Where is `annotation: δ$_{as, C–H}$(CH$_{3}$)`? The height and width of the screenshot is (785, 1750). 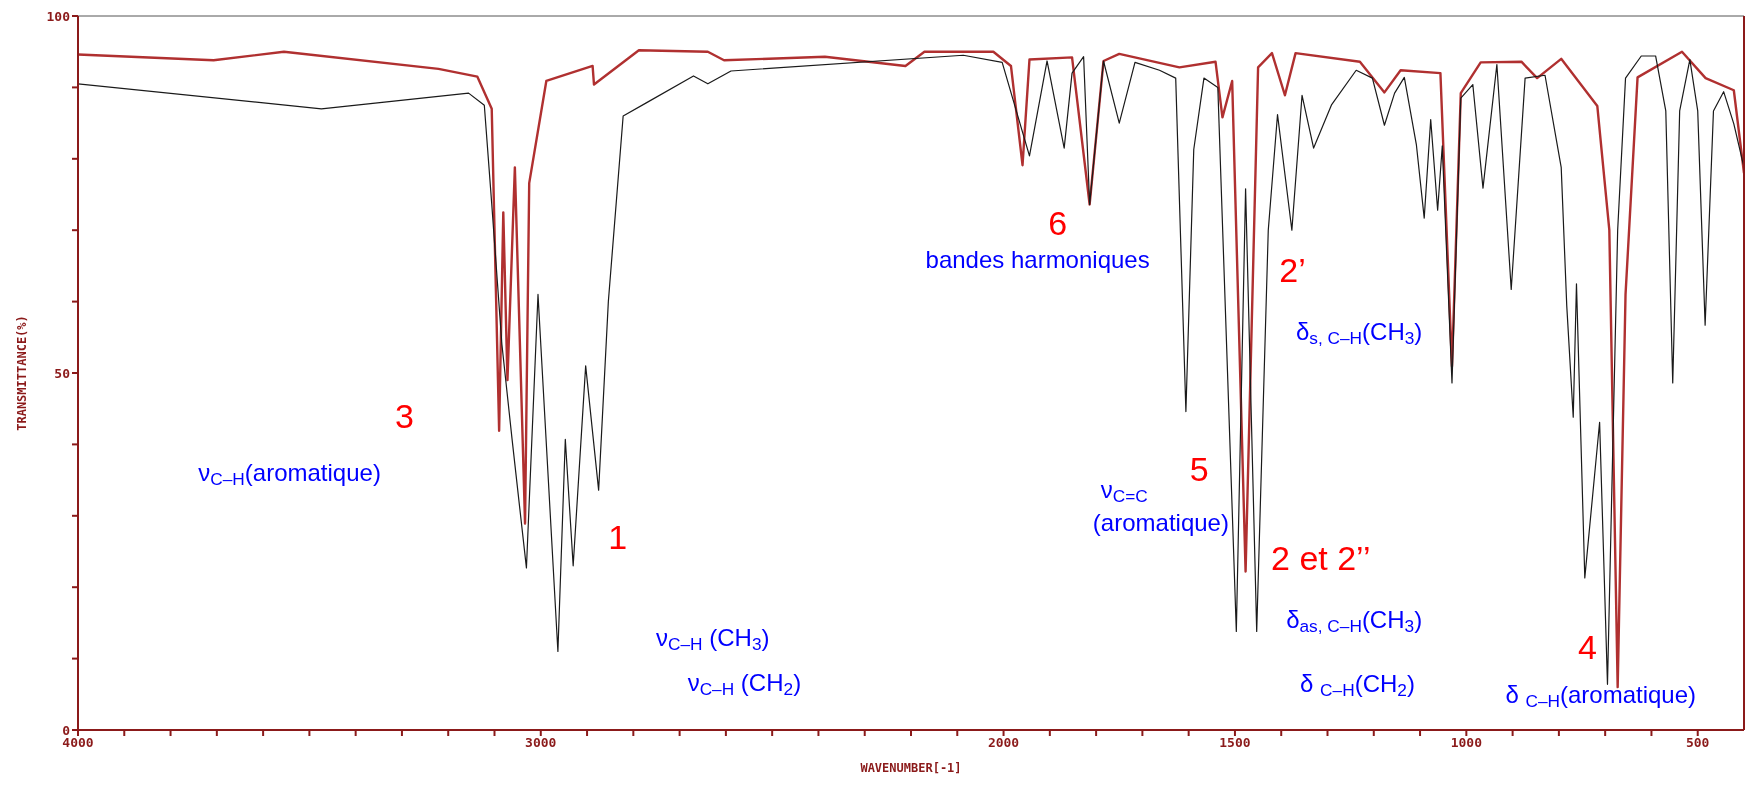 annotation: δ$_{as, C–H}$(CH$_{3}$) is located at coordinates (1354, 621).